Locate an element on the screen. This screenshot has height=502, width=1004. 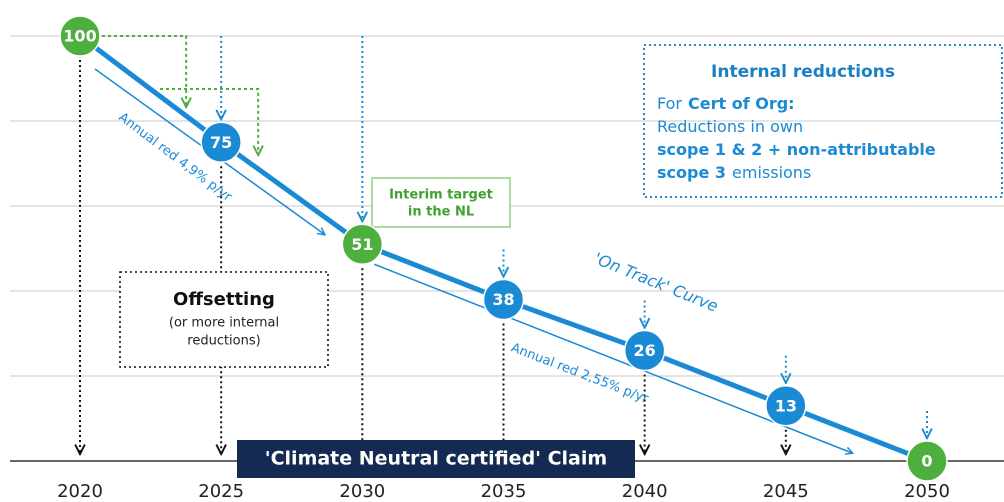
point-label: 13 is located at coordinates (786, 405).